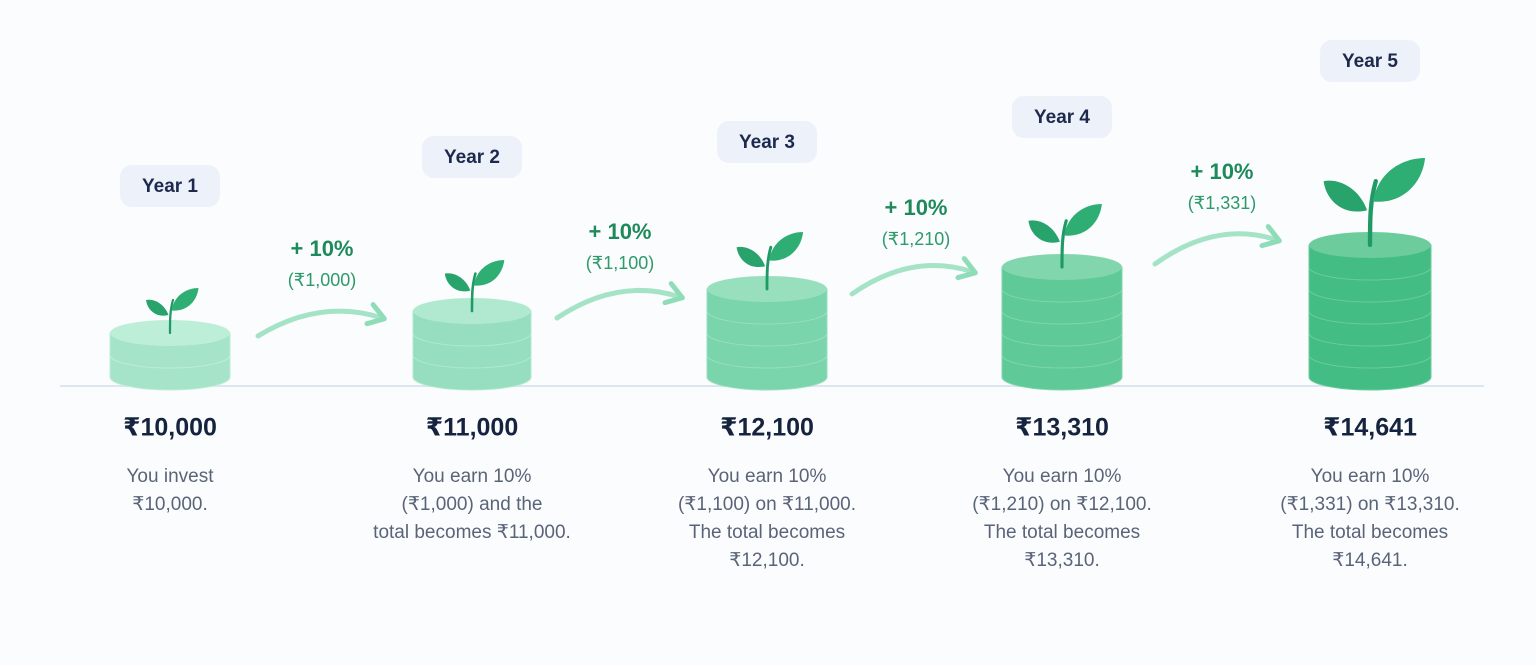  Describe the element at coordinates (1370, 428) in the screenshot. I see `amount: ₹14,641` at that location.